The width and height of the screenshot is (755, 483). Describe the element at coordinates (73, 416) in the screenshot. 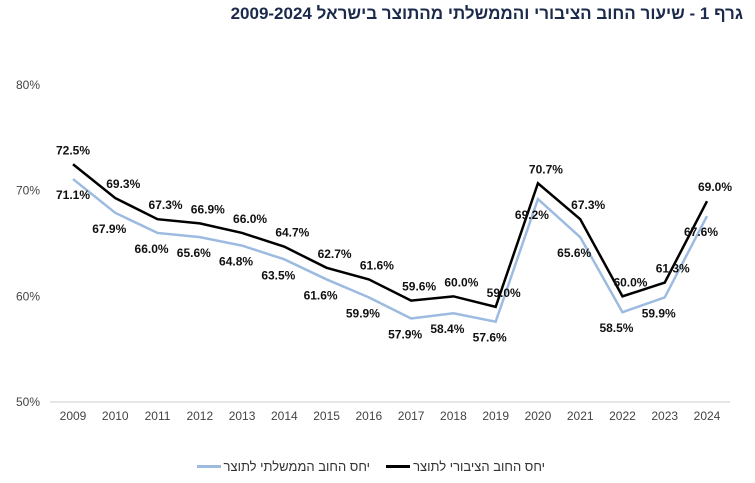

I see `x-tick-label: 2009` at that location.